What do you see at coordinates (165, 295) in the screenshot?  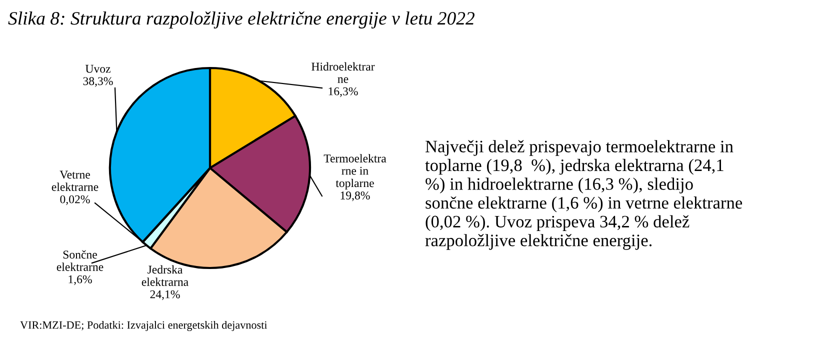 I see `data-label: 24,1%` at bounding box center [165, 295].